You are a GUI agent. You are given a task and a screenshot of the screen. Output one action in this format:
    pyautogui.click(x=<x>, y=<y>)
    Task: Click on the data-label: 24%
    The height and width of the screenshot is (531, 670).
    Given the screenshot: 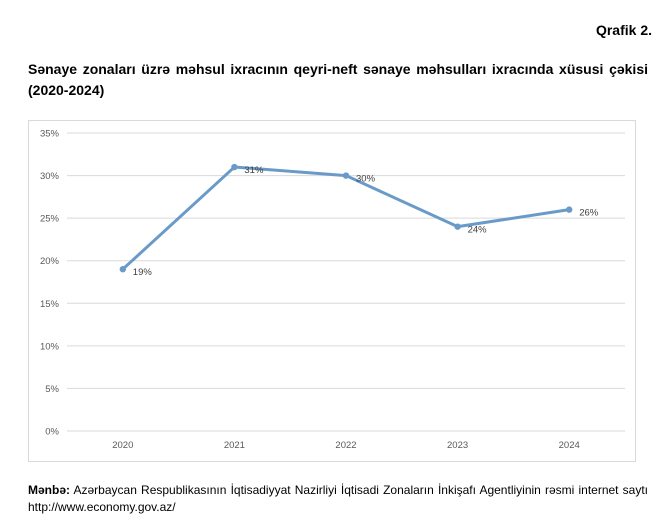 What is the action you would take?
    pyautogui.click(x=478, y=230)
    